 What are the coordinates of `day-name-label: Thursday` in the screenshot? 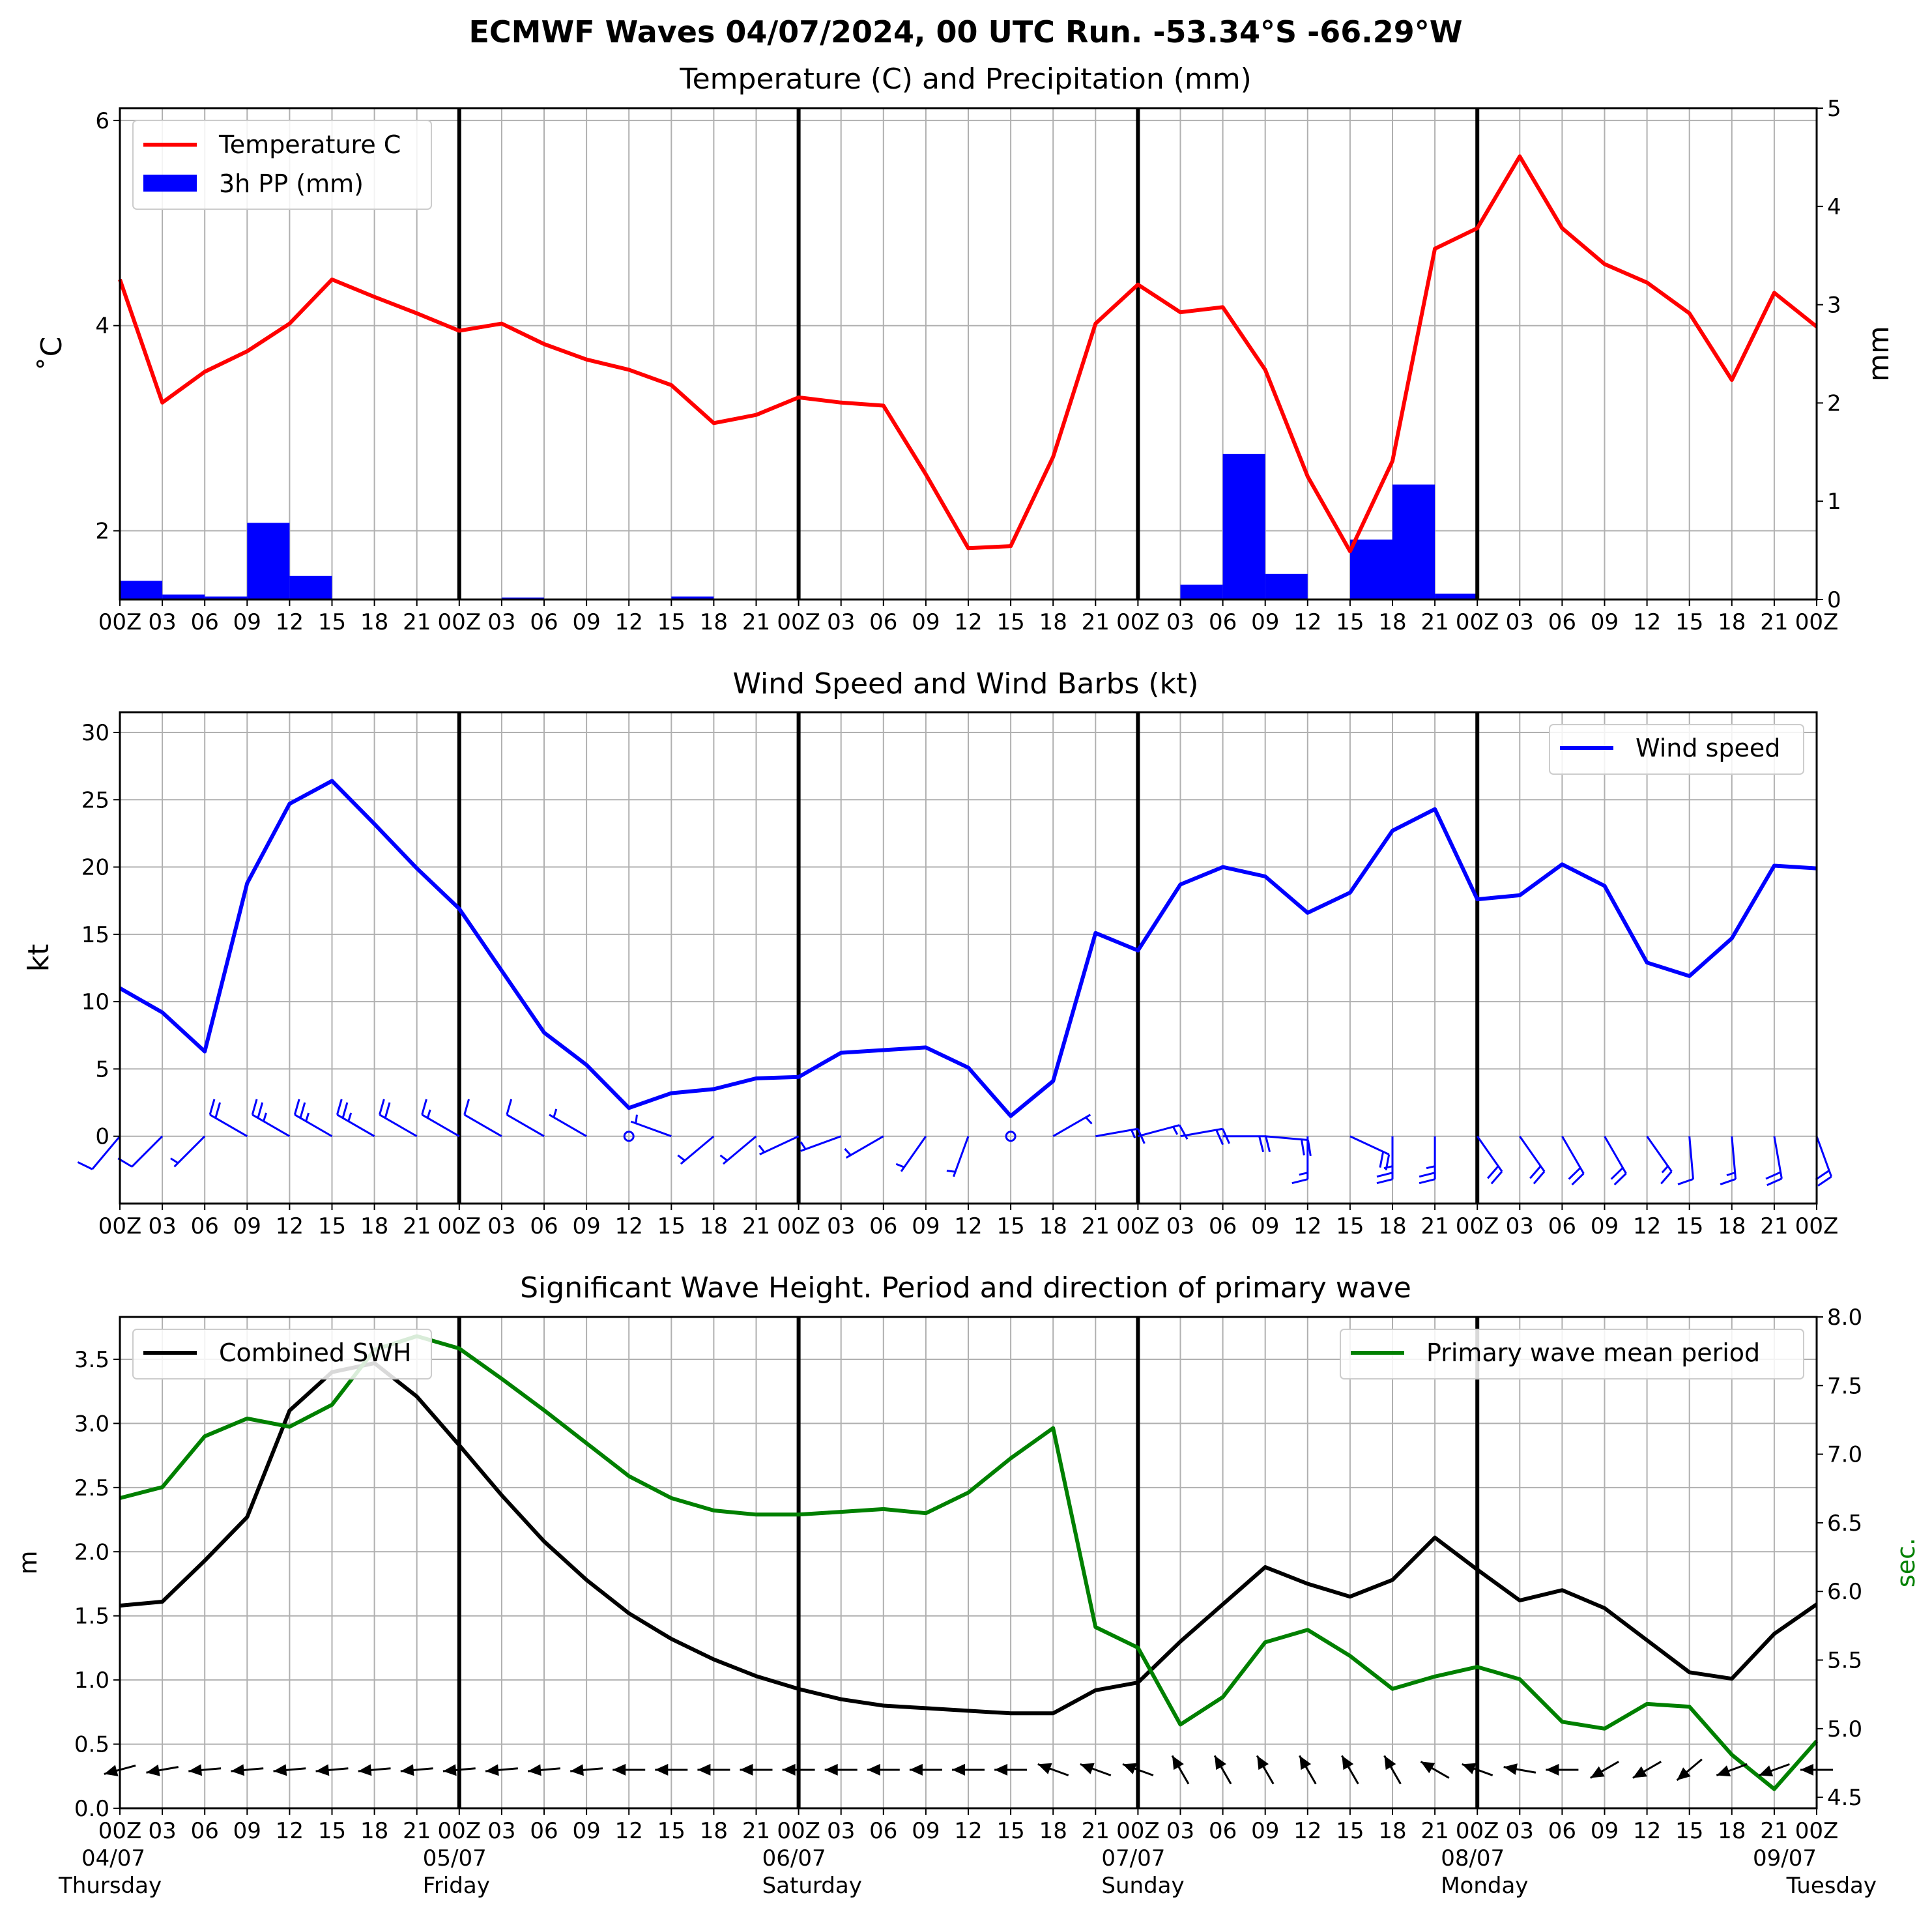 It's located at (110, 1886).